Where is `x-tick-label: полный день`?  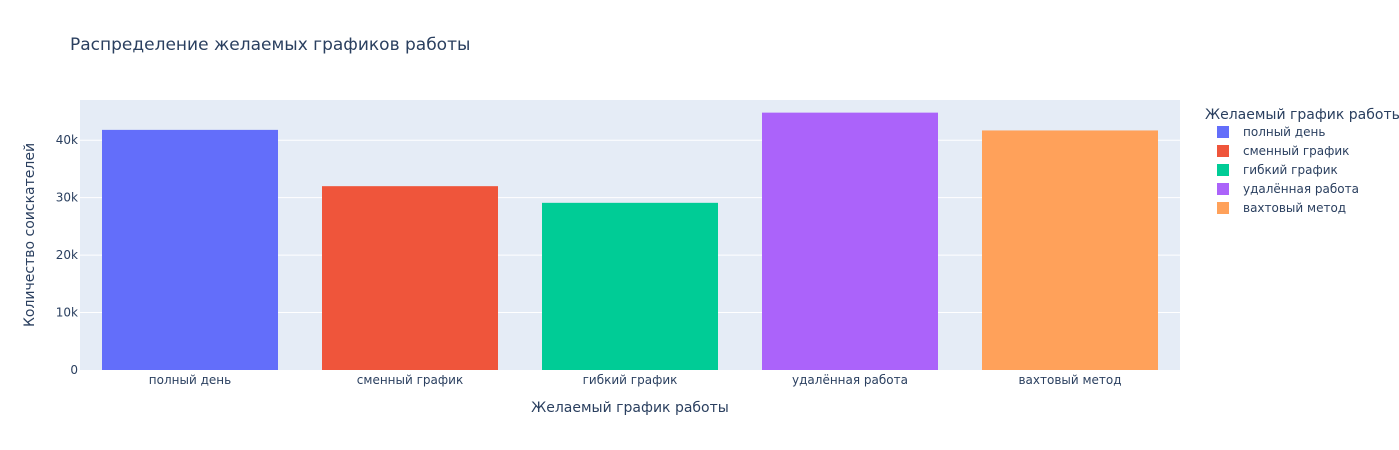
x-tick-label: полный день is located at coordinates (190, 380).